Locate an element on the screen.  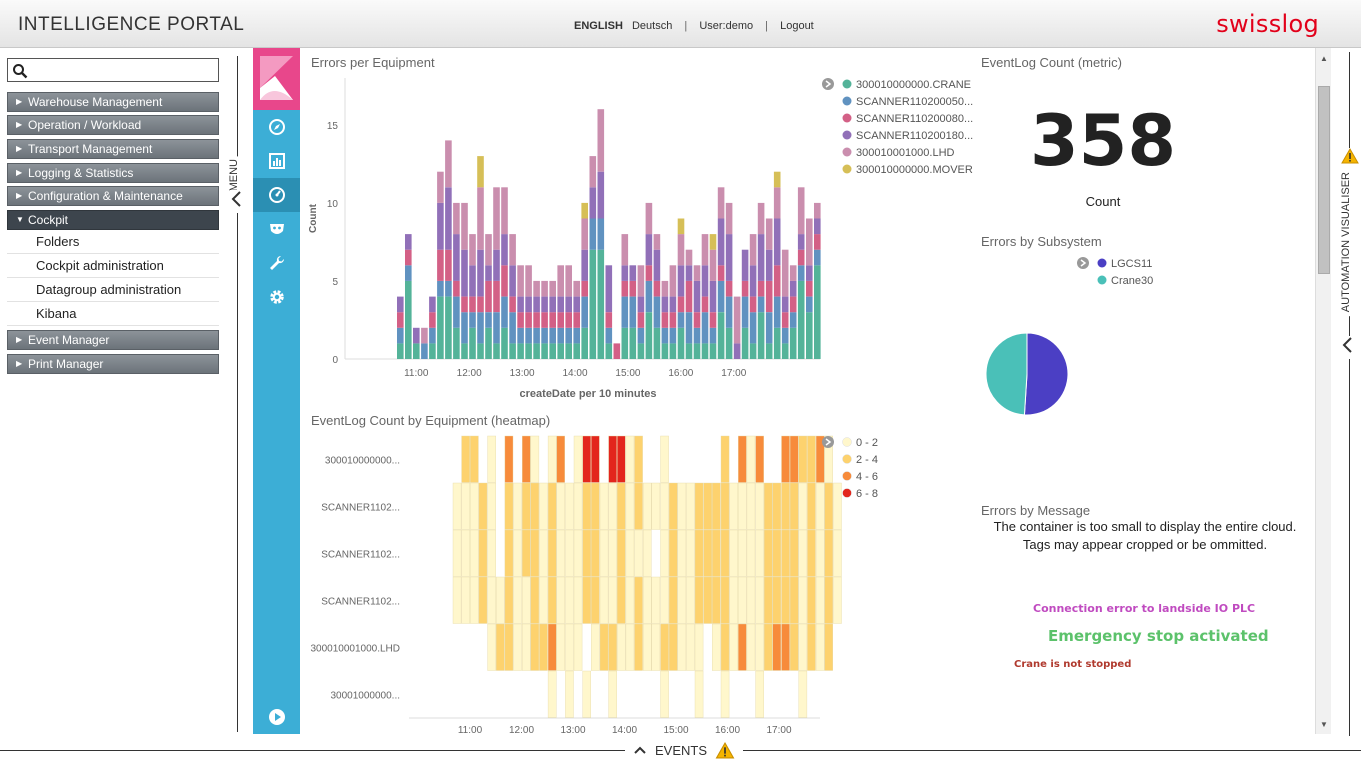
menu-item-configuration-maintenance: ▶ Configuration & Maintenance is located at coordinates (113, 196).